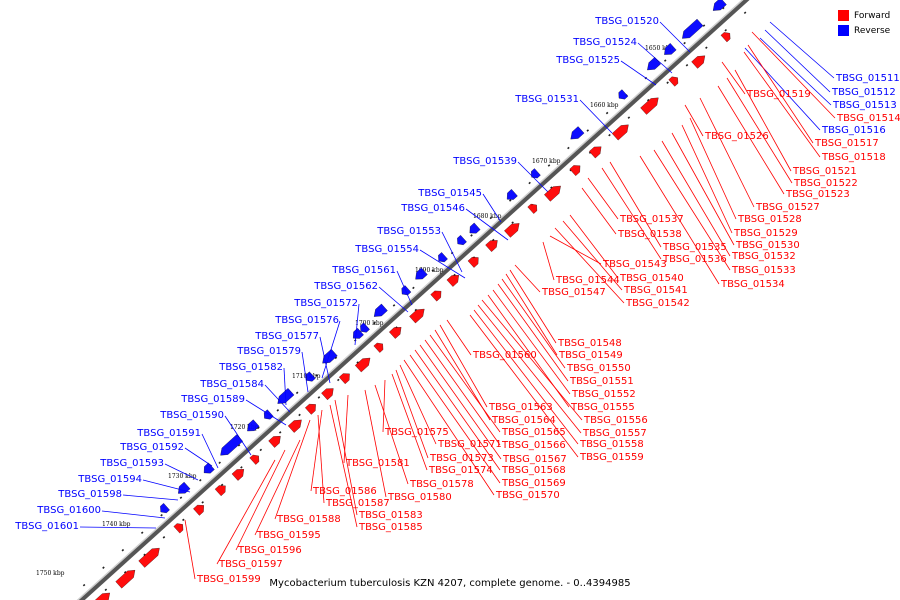  I want to click on axis-tick-label: 1730 kbp, so click(182, 476).